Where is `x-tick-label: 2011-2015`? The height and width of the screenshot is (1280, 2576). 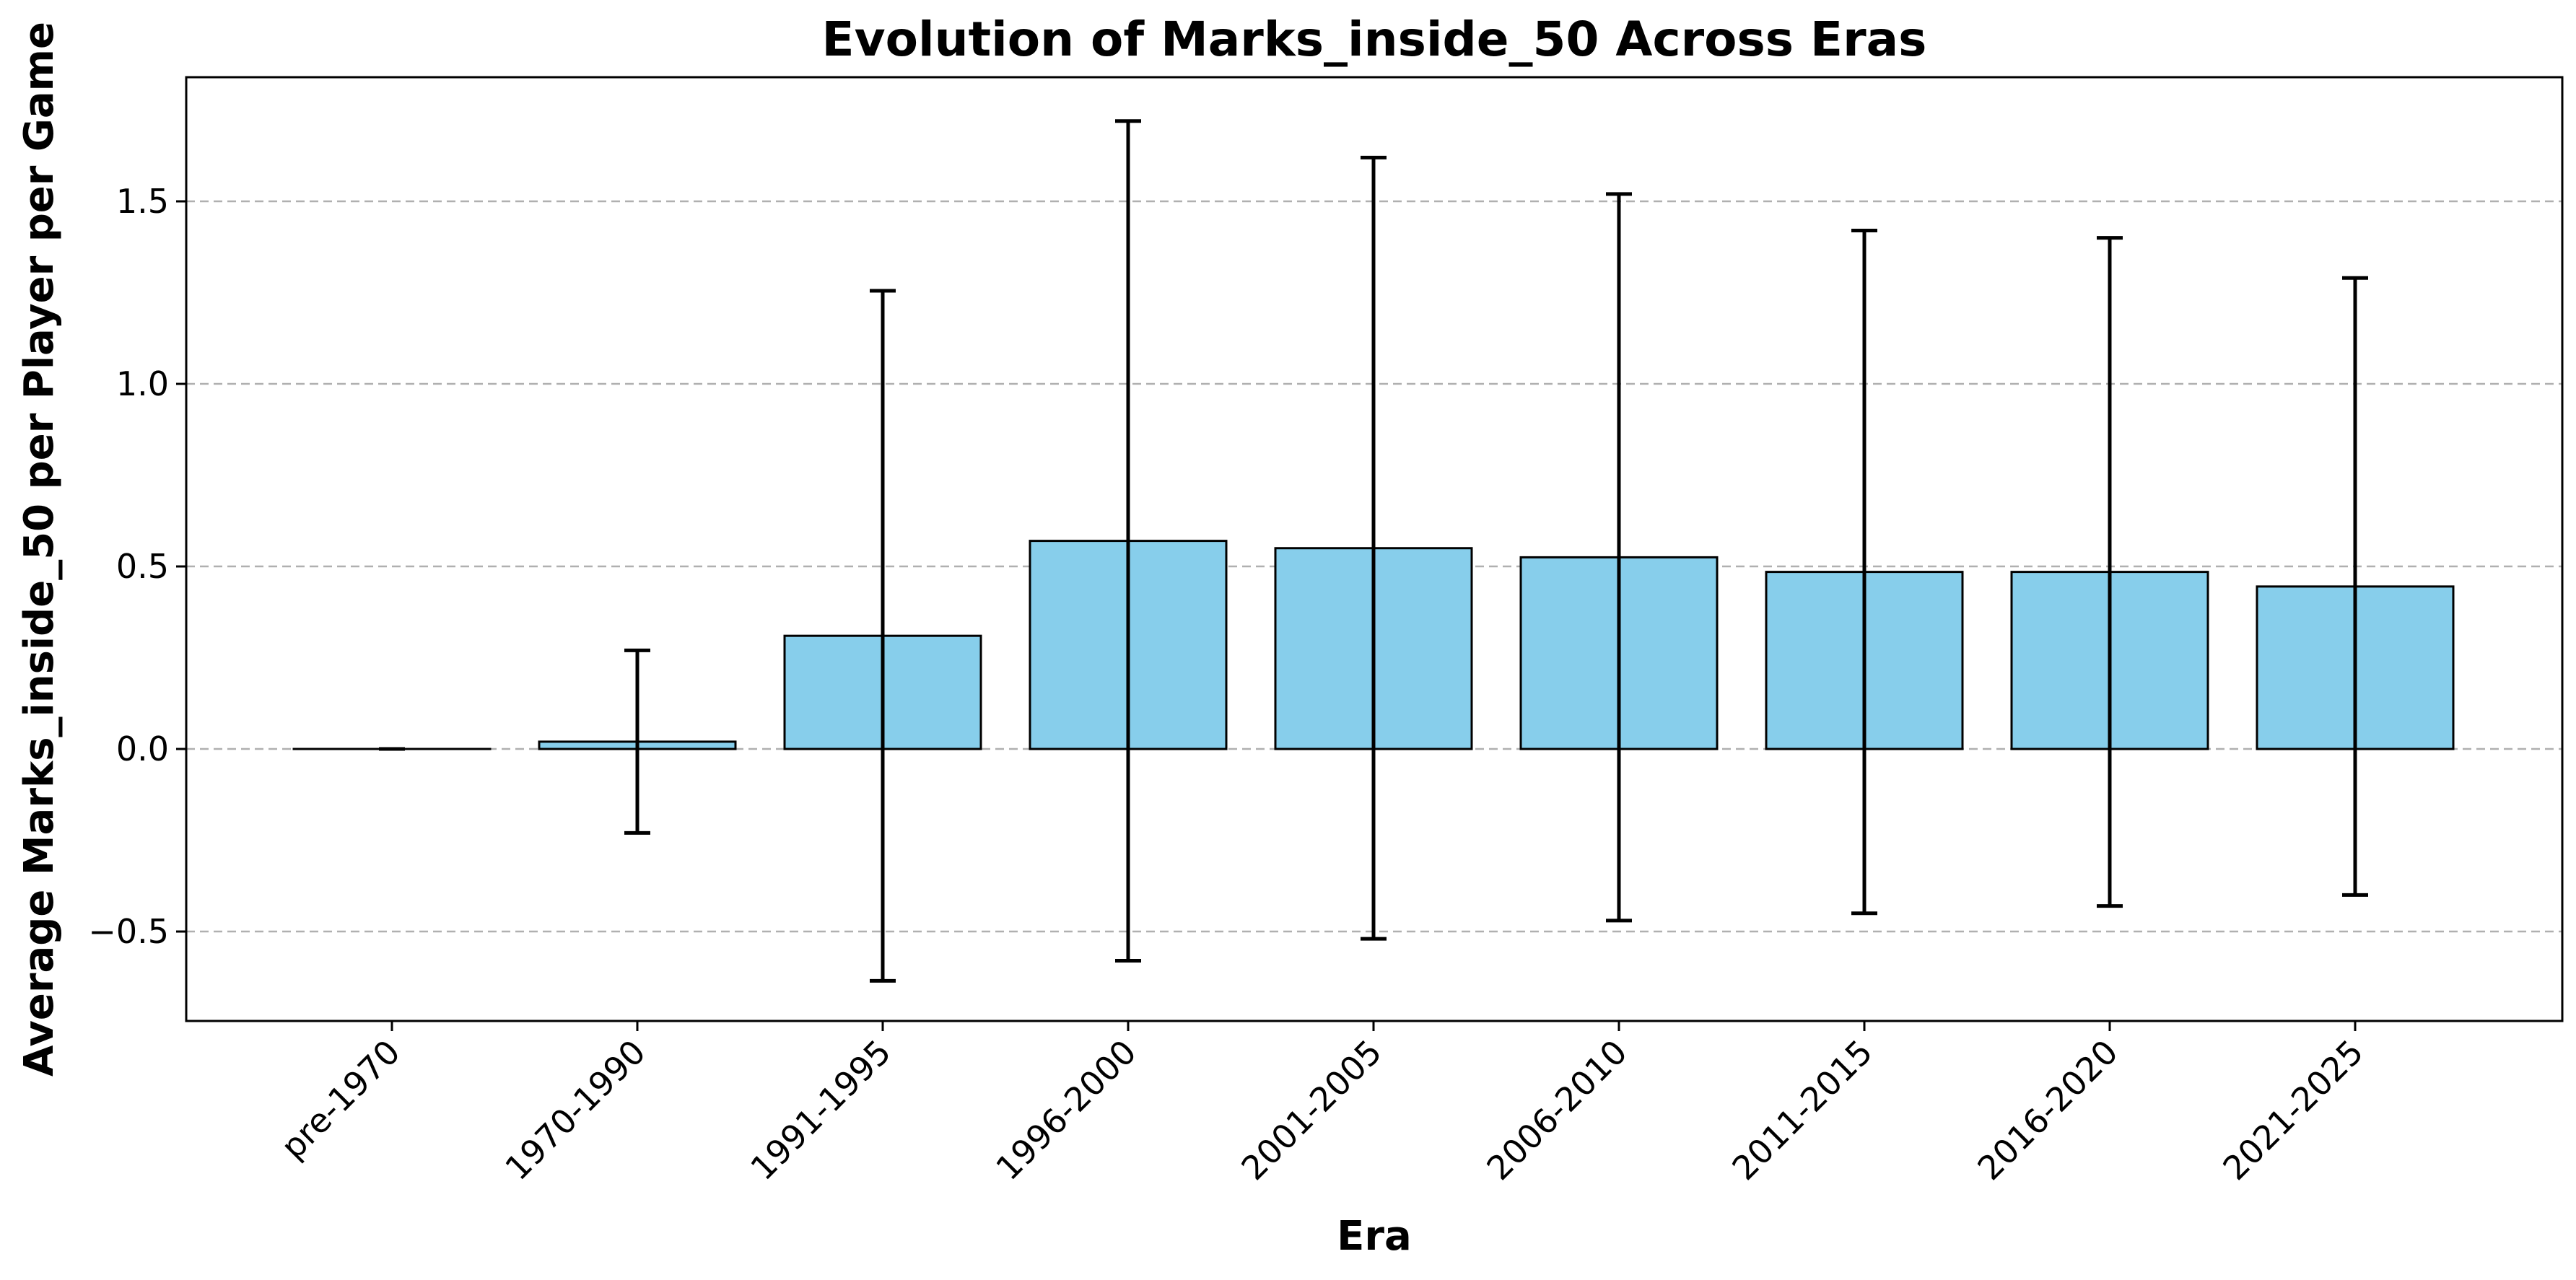
x-tick-label: 2011-2015 is located at coordinates (1801, 1110).